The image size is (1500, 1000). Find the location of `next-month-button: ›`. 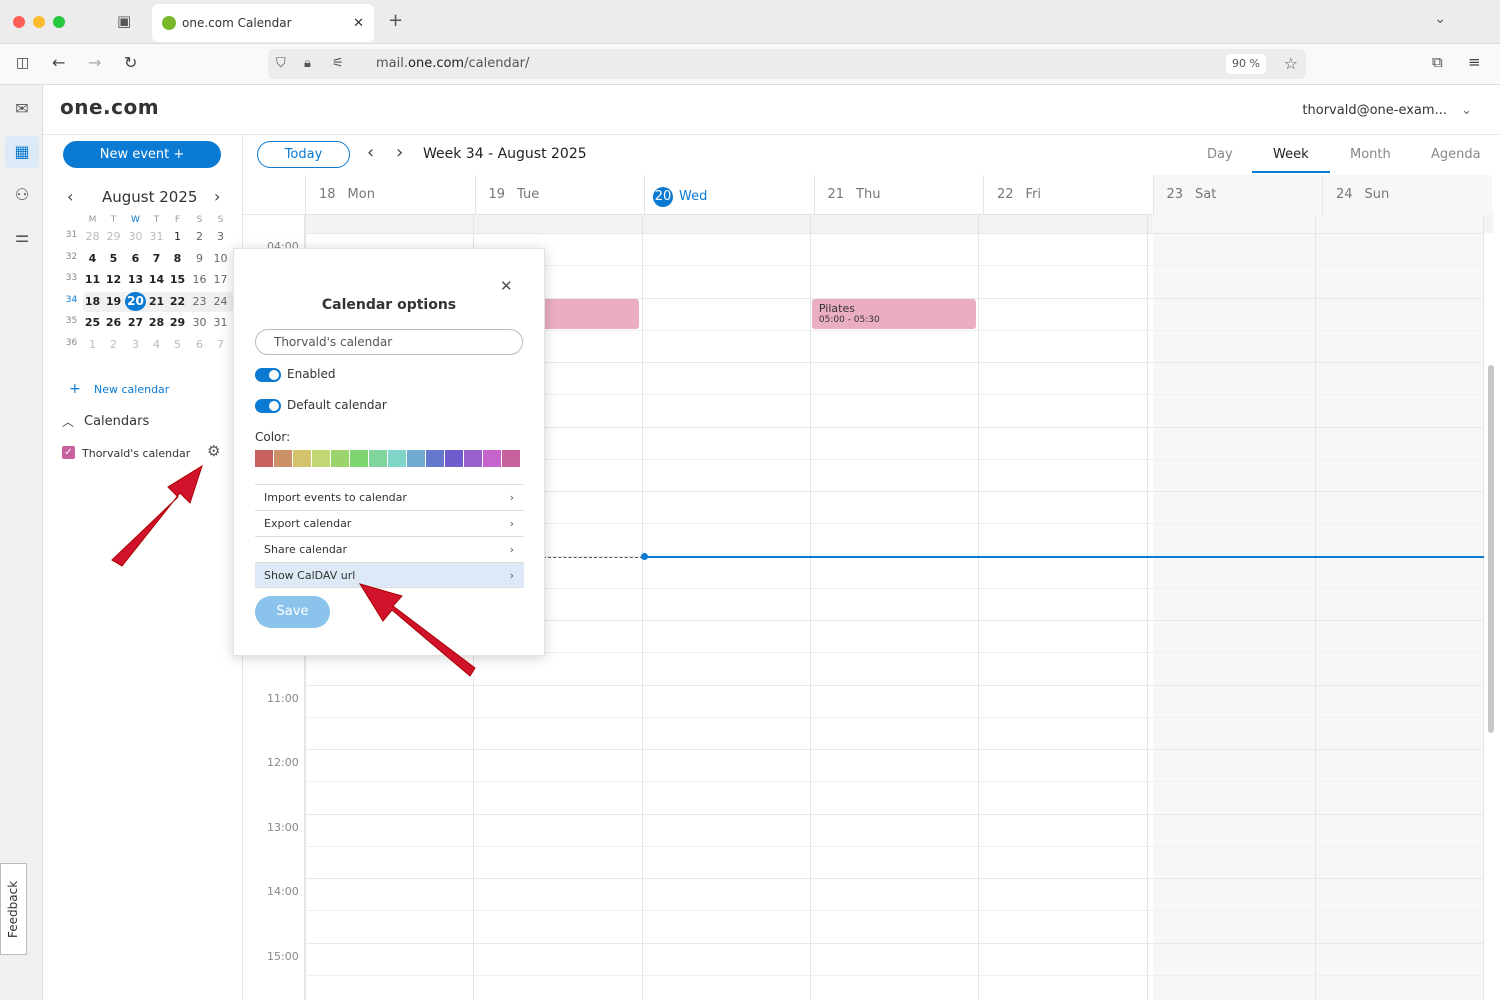

next-month-button: › is located at coordinates (217, 196).